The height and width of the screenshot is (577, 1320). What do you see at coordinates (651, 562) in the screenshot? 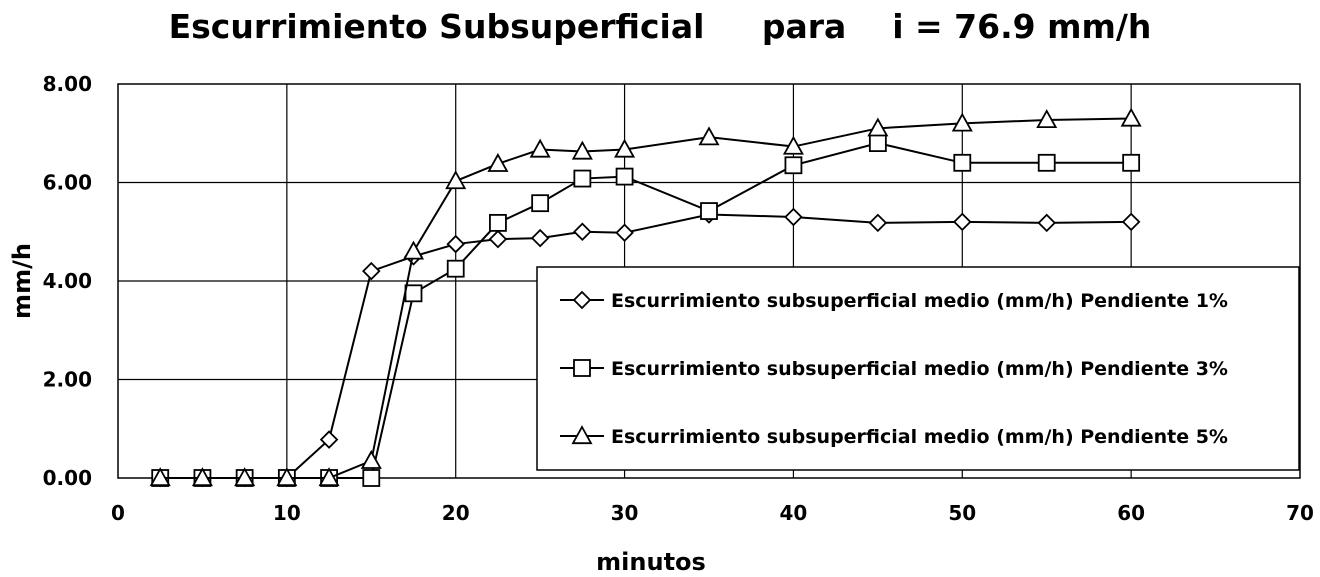
I see `x-axis-label: minutos` at bounding box center [651, 562].